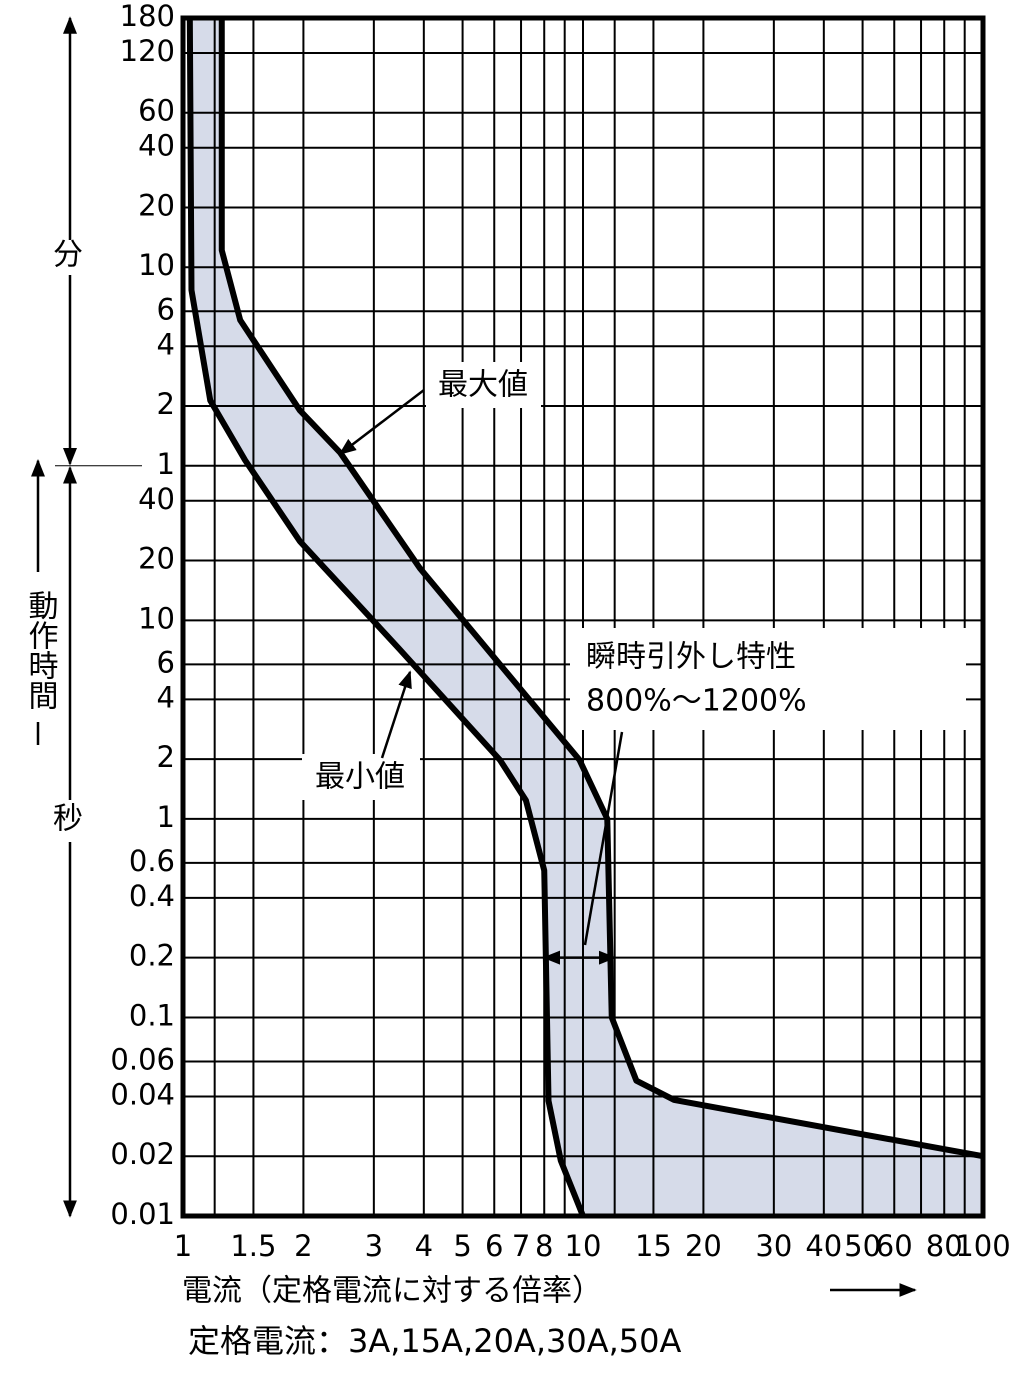  Describe the element at coordinates (894, 1246) in the screenshot. I see `x-tick-label: 60` at that location.